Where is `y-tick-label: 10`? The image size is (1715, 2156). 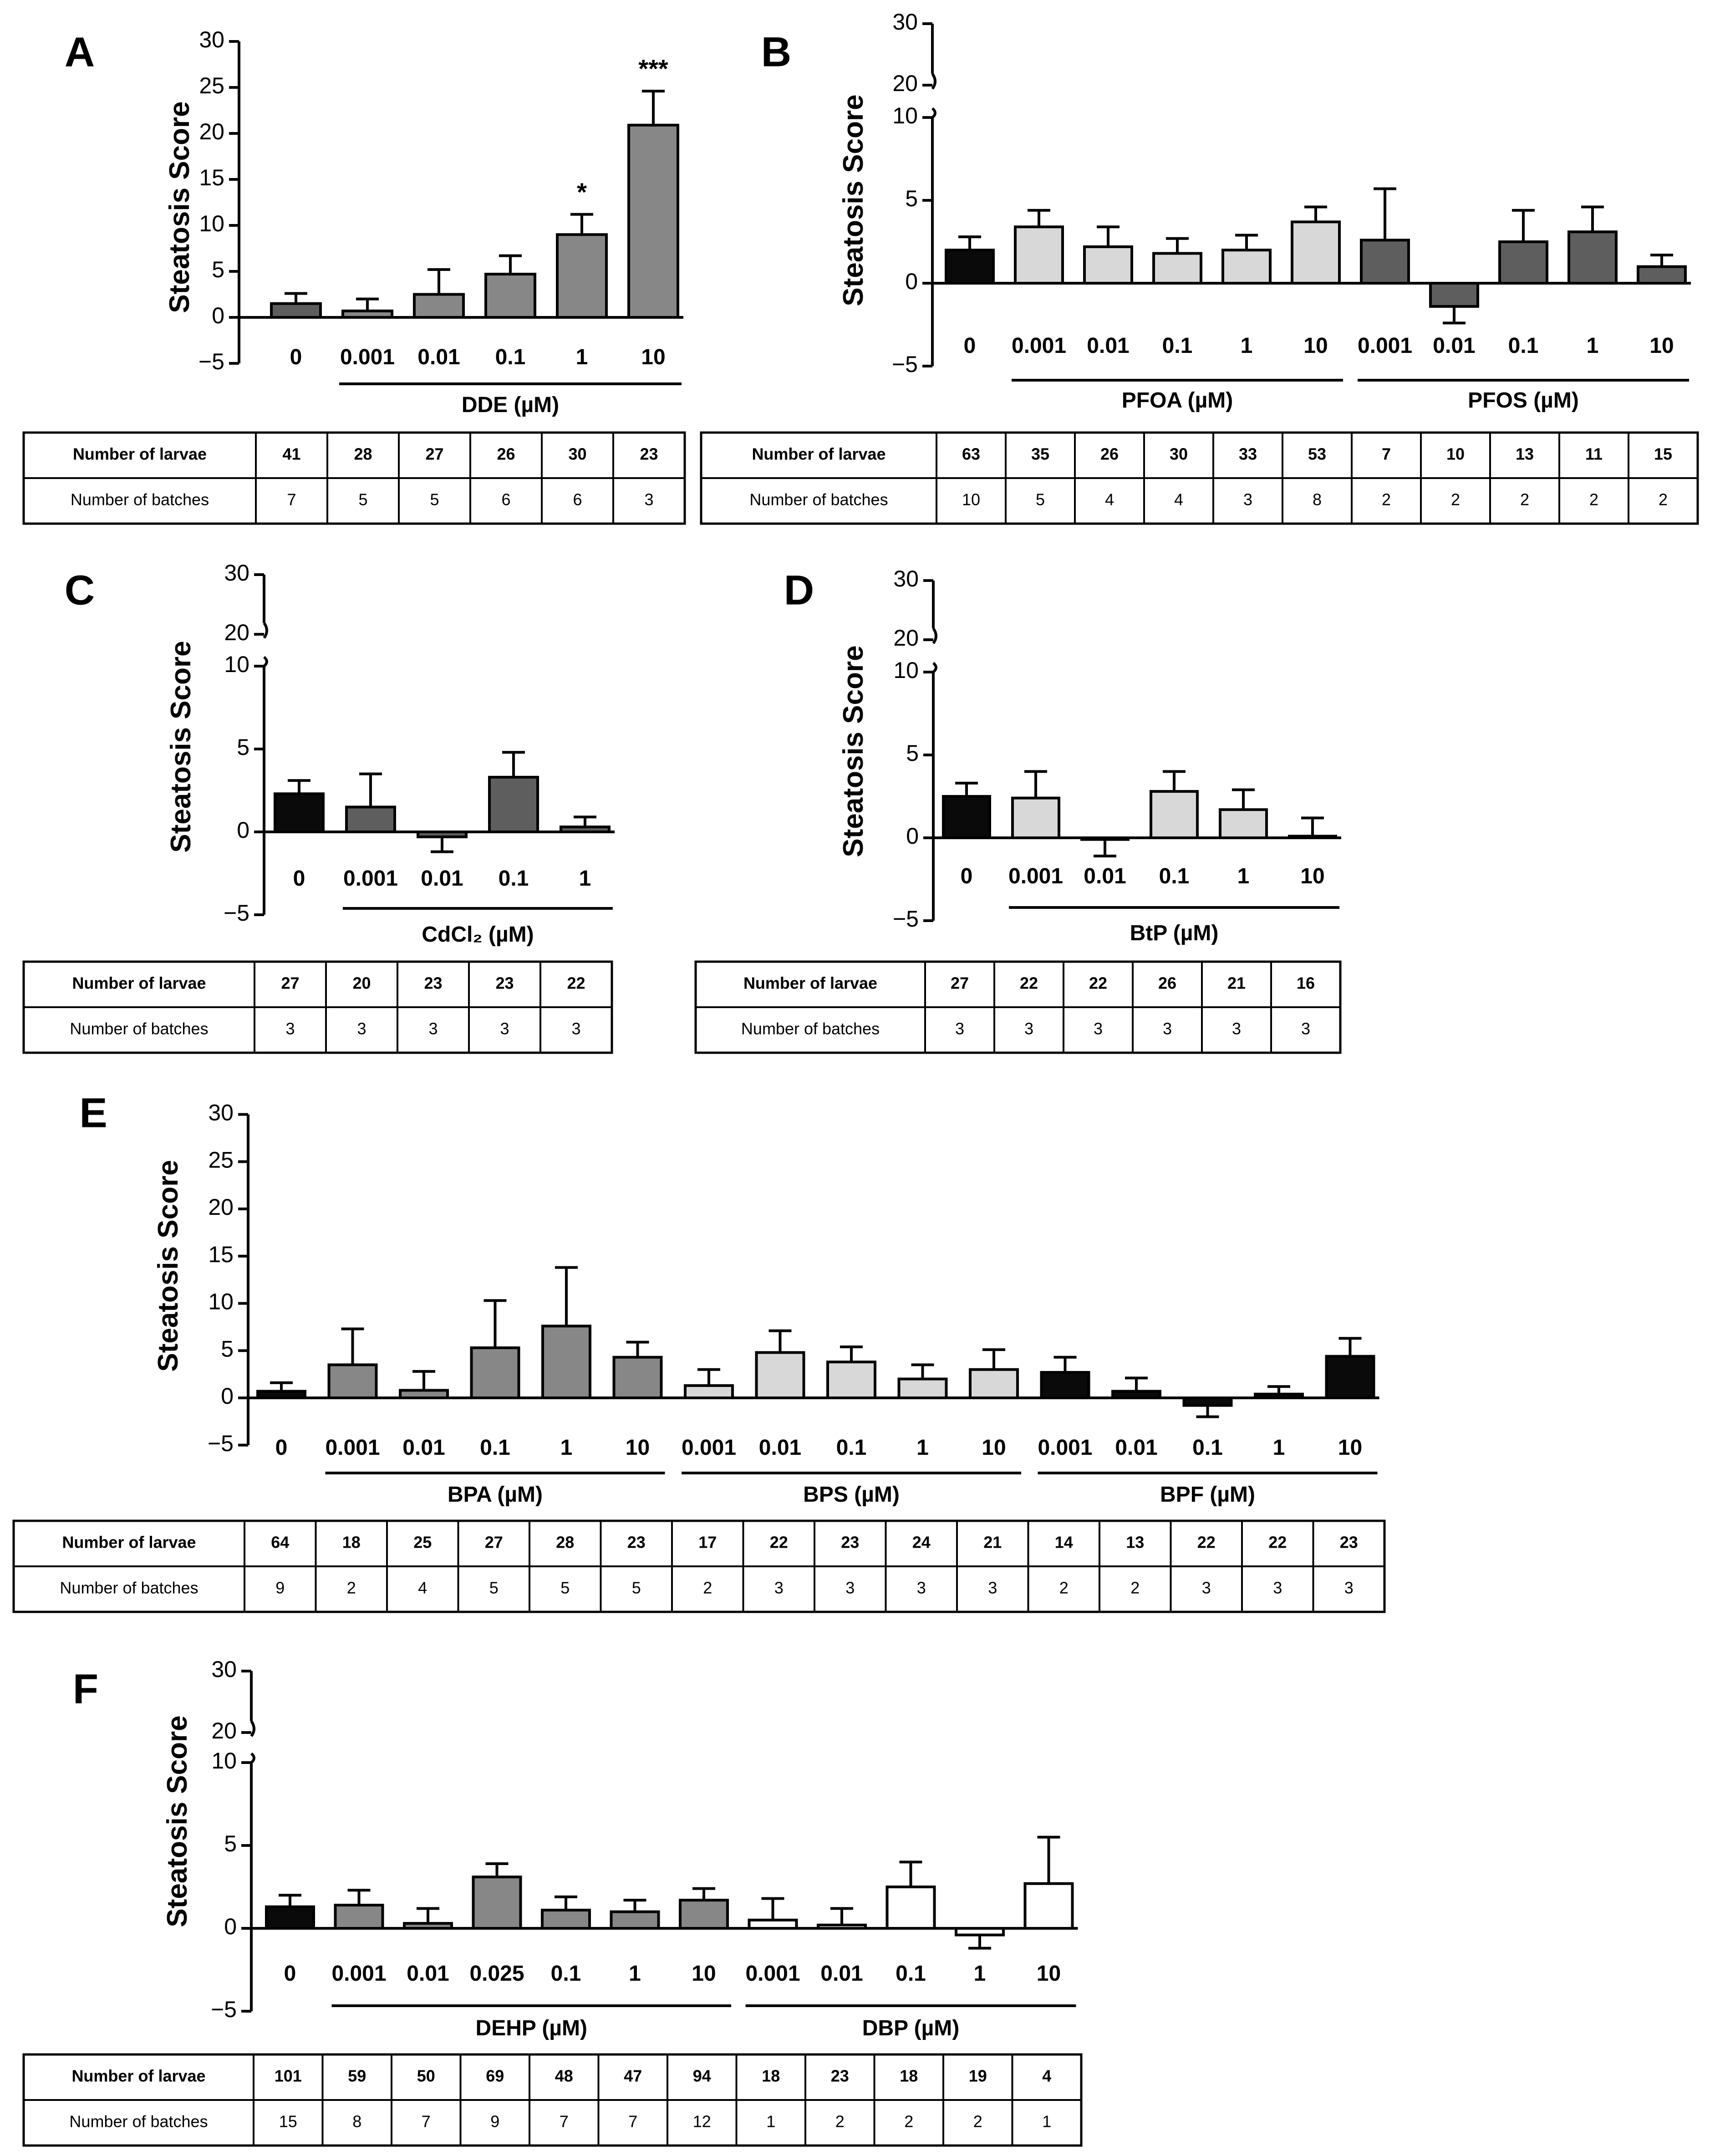
y-tick-label: 10 is located at coordinates (211, 223).